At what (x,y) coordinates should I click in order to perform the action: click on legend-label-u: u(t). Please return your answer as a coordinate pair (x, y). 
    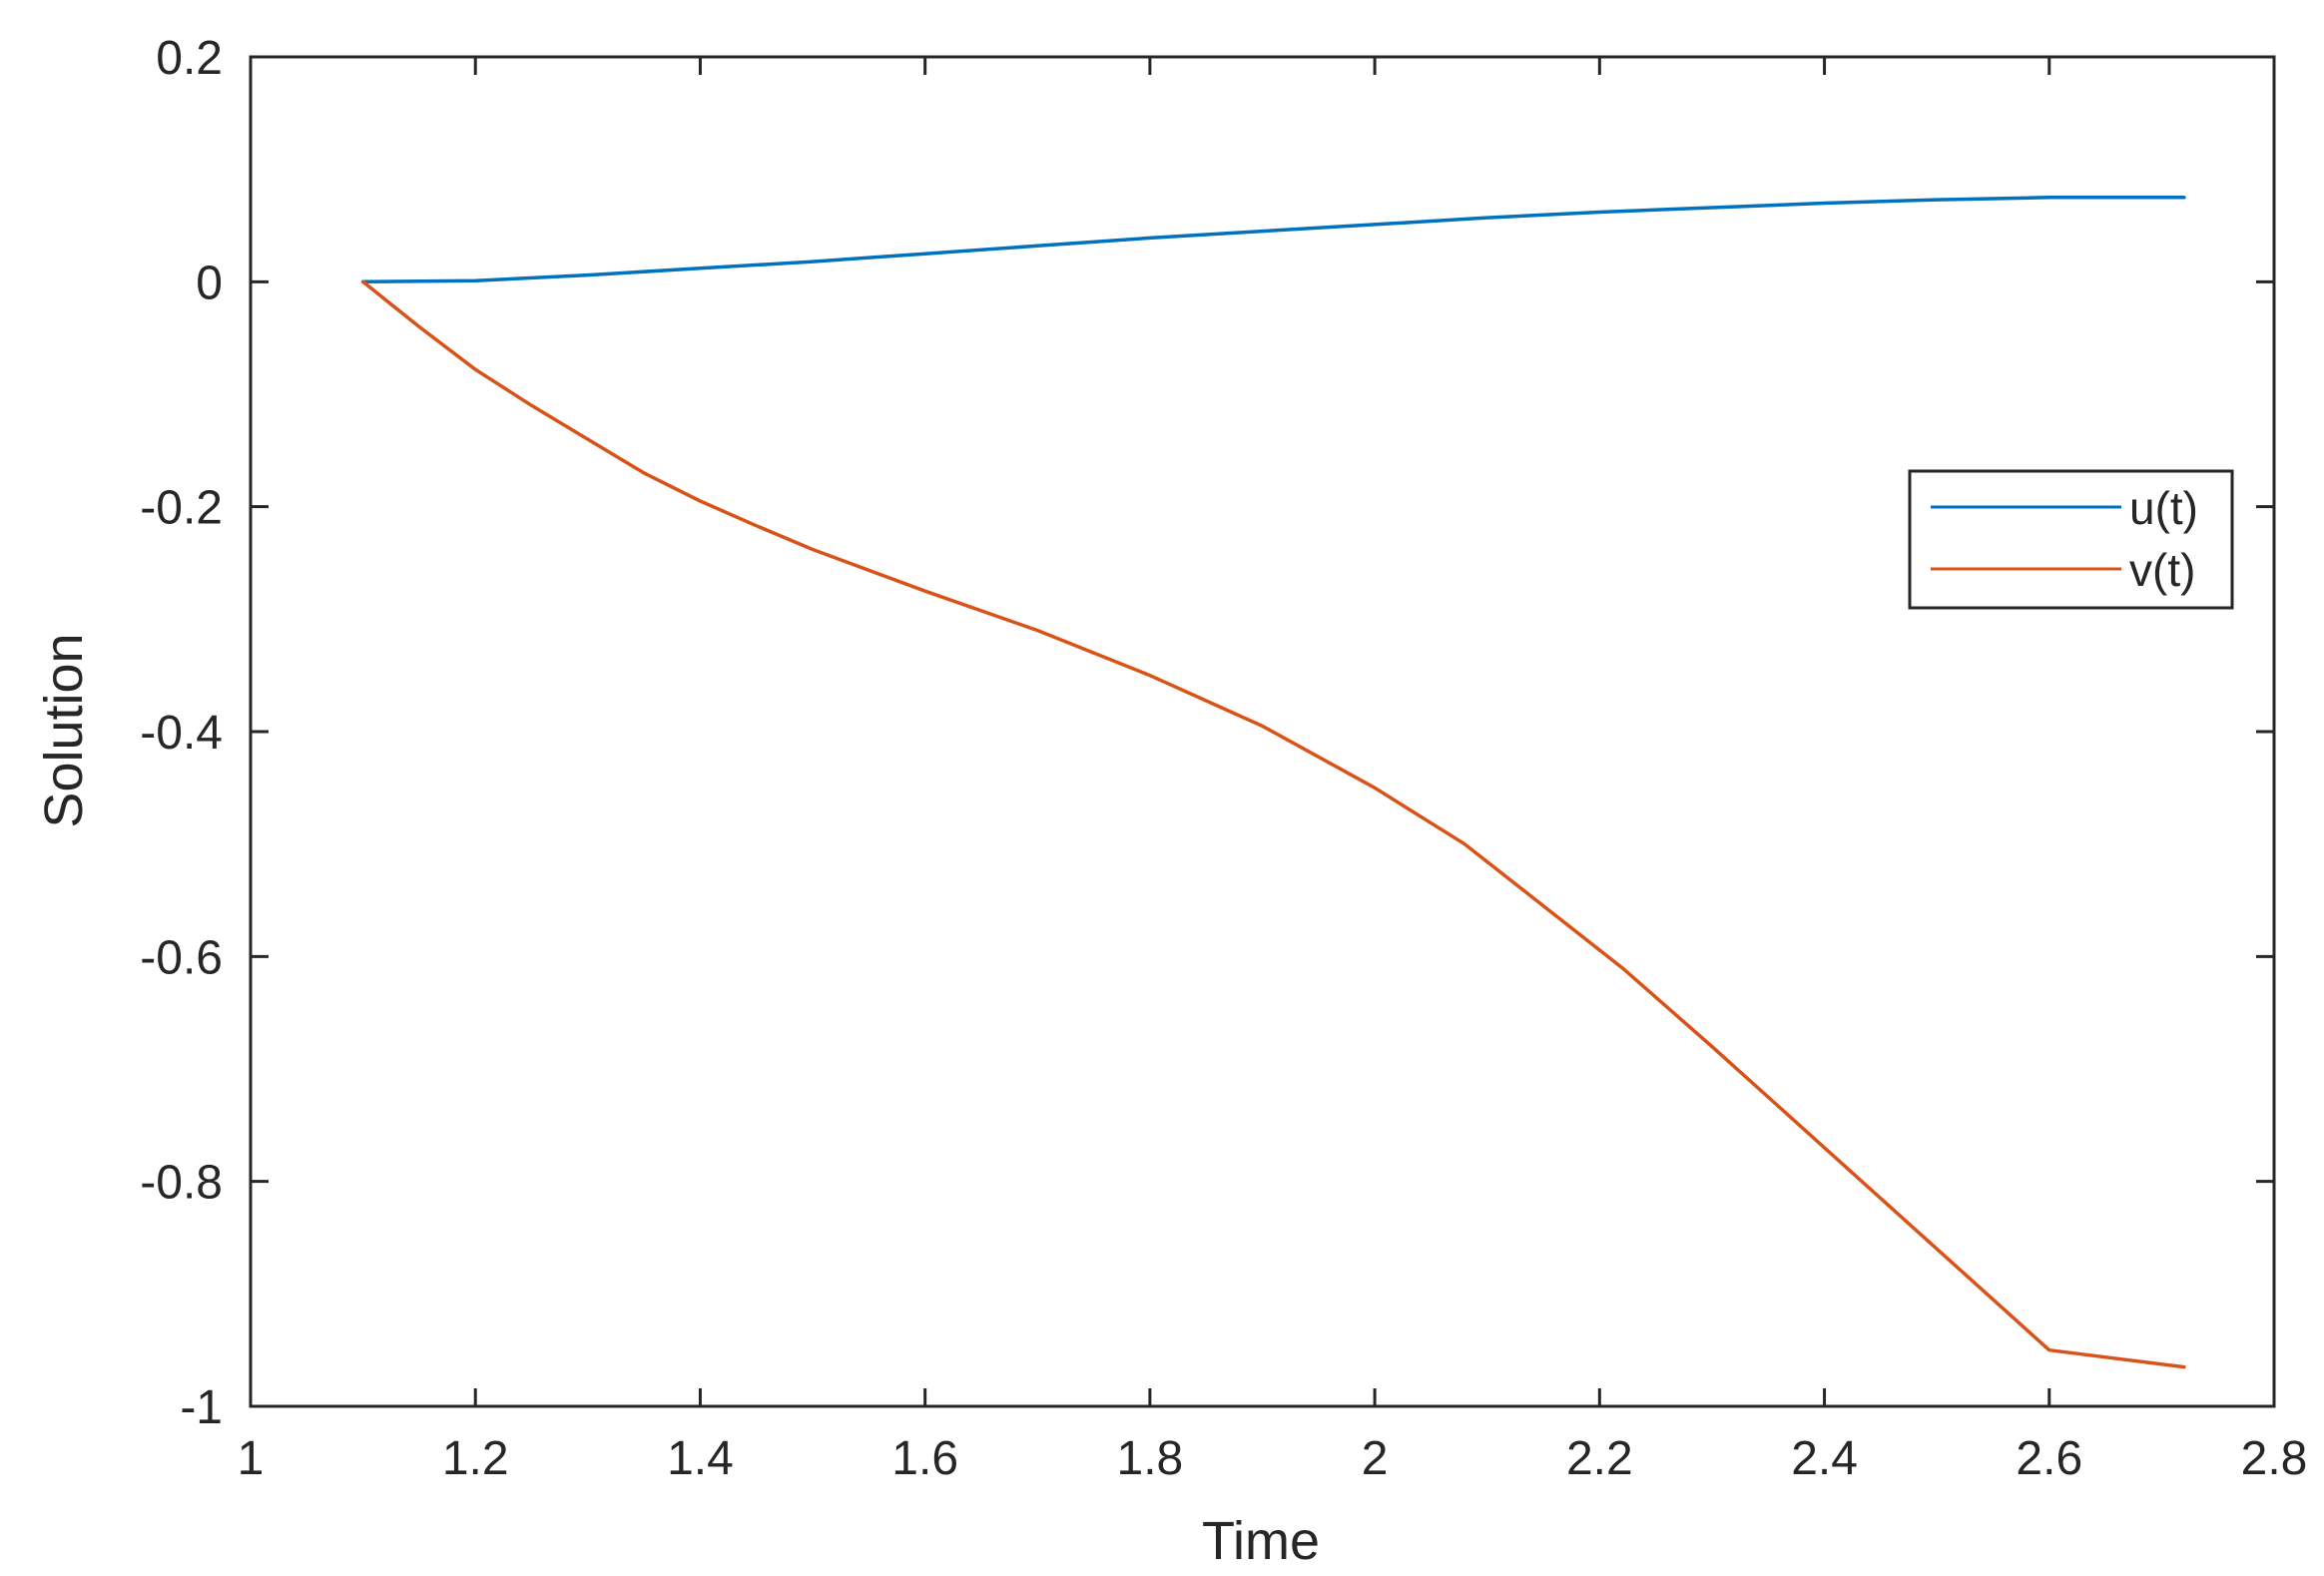
    Looking at the image, I should click on (2163, 508).